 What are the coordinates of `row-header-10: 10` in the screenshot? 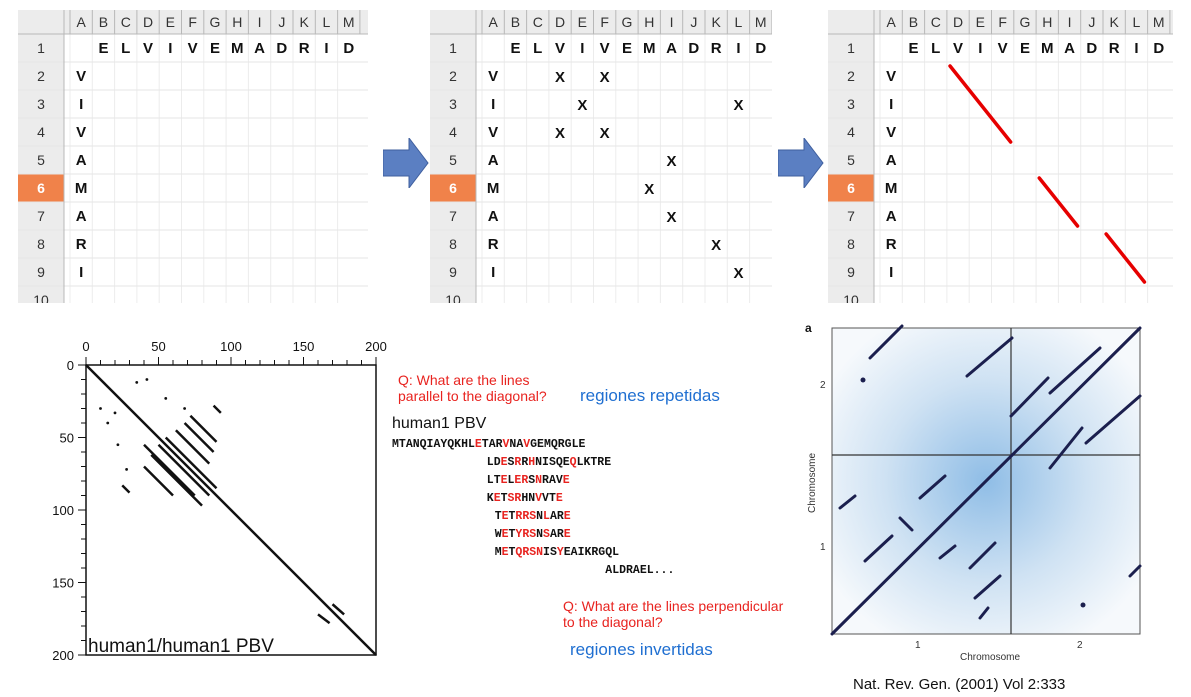 It's located at (453, 297).